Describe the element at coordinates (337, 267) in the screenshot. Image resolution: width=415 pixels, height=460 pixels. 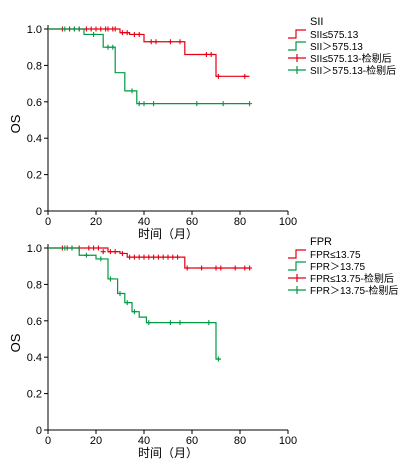
I see `legend-label: FPR＞13.75` at that location.